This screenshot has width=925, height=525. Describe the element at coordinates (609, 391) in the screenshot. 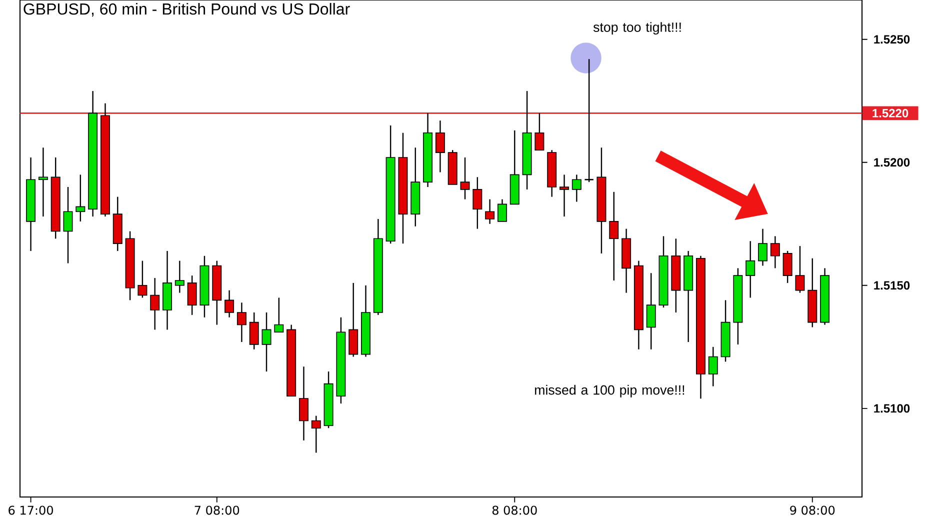

I see `annotation: missed a 100 pip move!!!` at that location.